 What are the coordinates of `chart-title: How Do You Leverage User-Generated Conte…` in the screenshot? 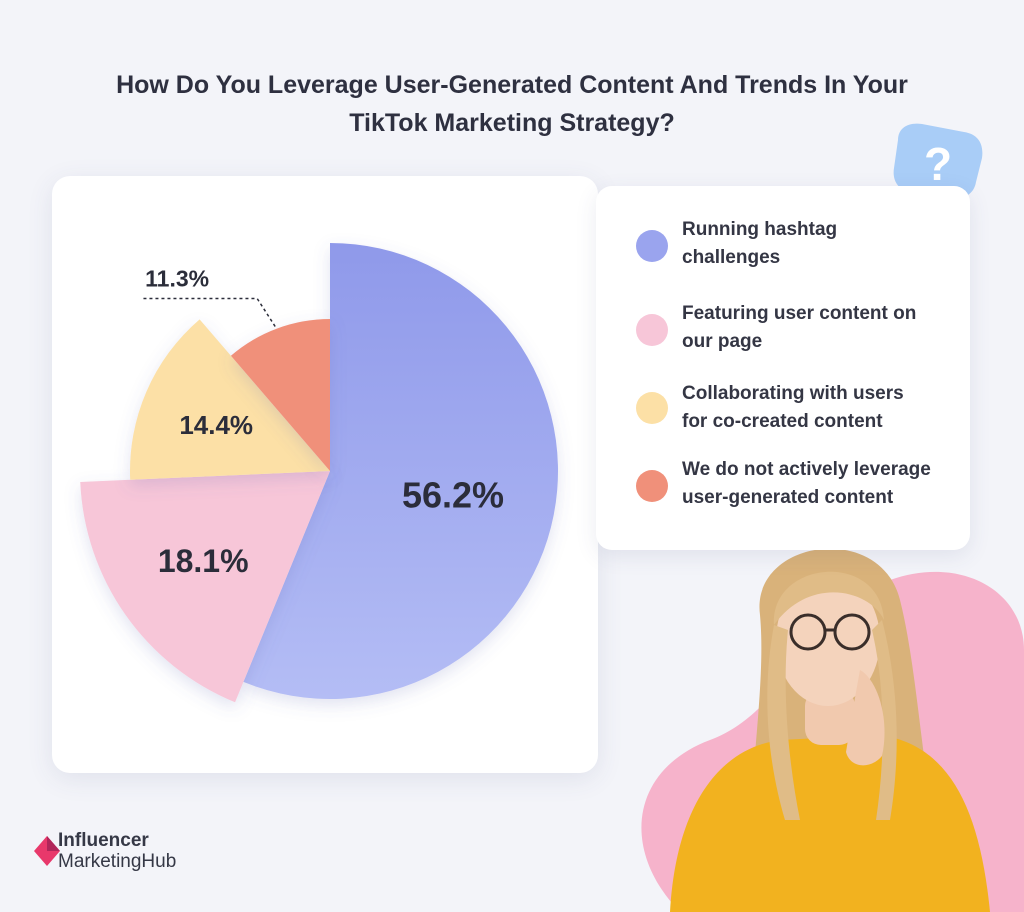 It's located at (512, 104).